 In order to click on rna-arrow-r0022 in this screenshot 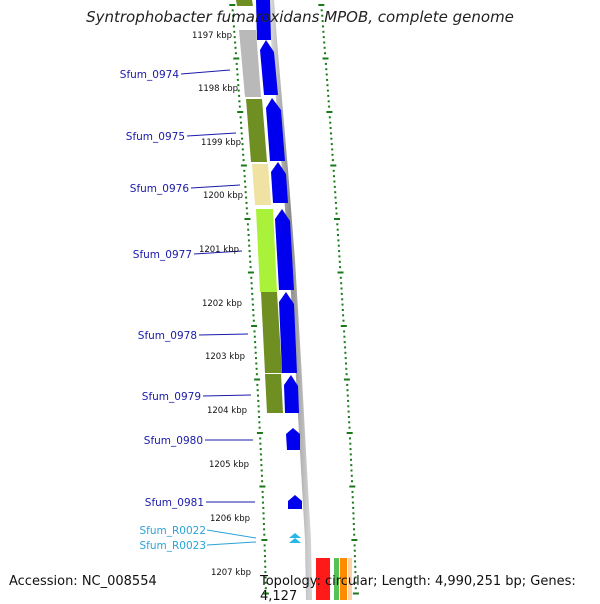, I will do `click(295, 535)`.